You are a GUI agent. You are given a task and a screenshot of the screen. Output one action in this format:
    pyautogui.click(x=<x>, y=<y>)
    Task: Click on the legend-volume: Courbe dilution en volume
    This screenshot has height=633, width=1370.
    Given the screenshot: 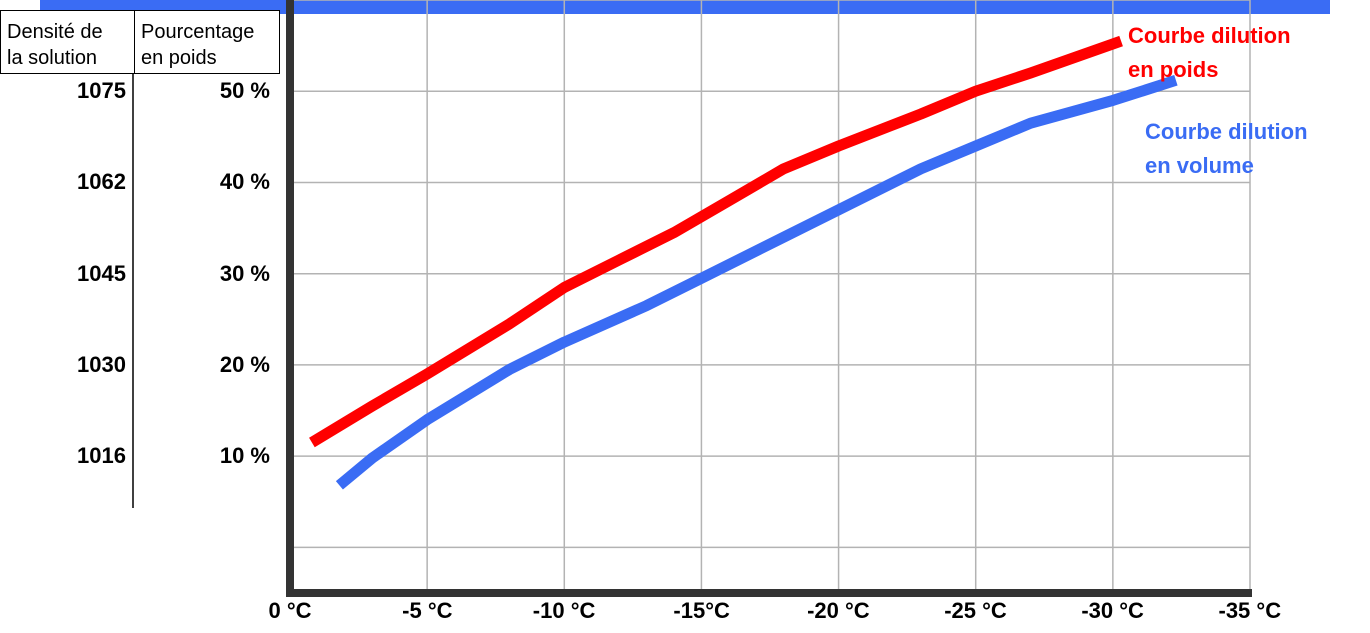 What is the action you would take?
    pyautogui.click(x=1226, y=148)
    